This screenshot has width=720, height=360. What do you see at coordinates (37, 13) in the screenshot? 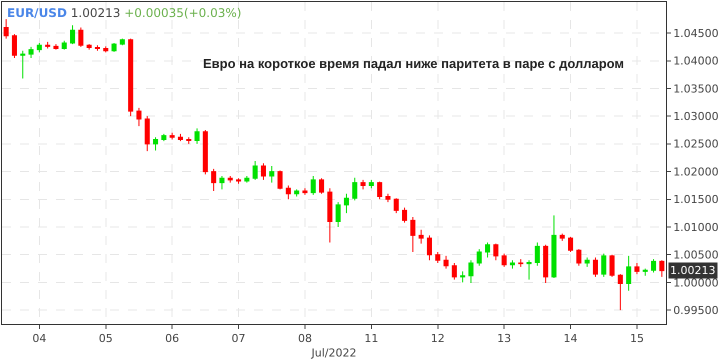
I see `chart-title: EUR/USD` at bounding box center [37, 13].